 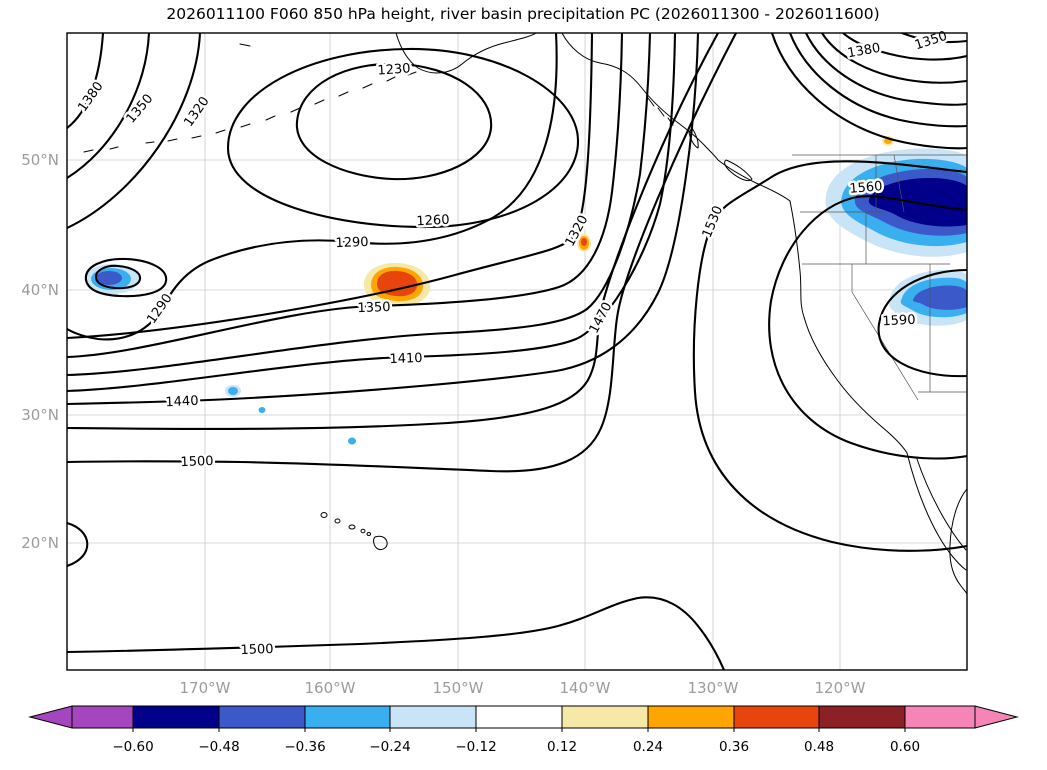 What do you see at coordinates (433, 221) in the screenshot?
I see `contour-label: 1260` at bounding box center [433, 221].